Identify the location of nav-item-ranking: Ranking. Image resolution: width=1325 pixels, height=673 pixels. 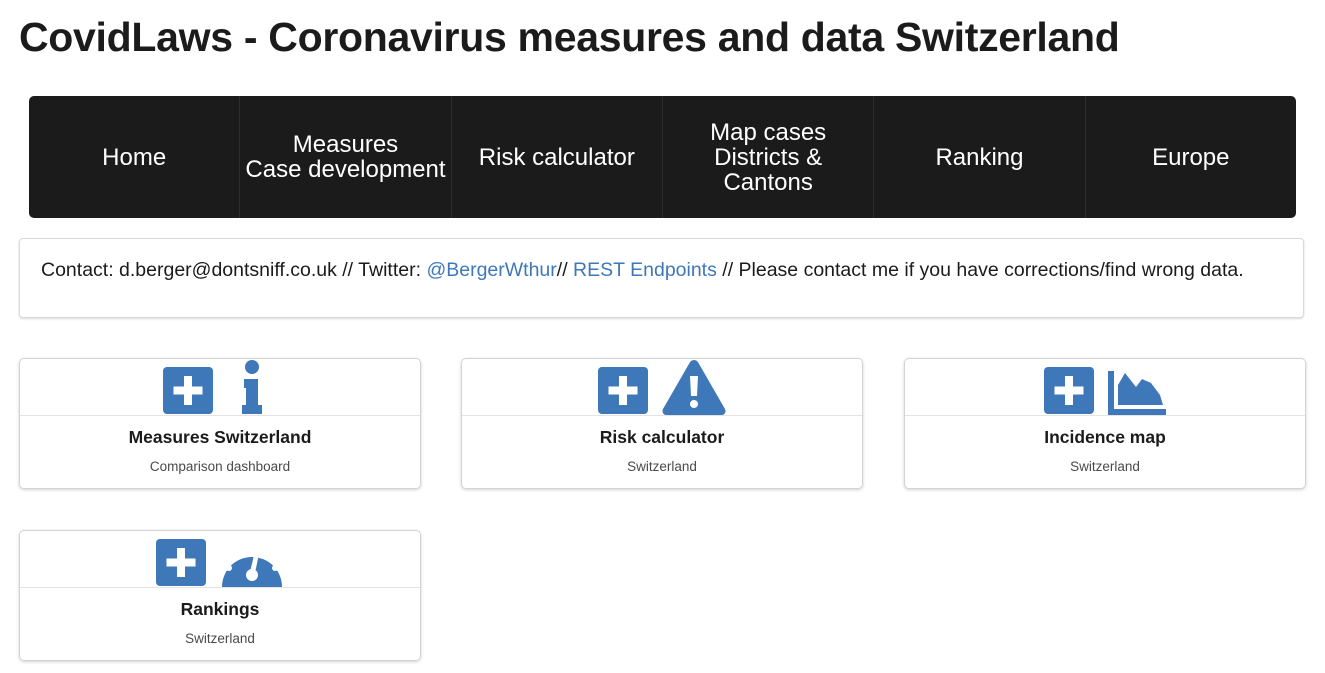
(980, 157).